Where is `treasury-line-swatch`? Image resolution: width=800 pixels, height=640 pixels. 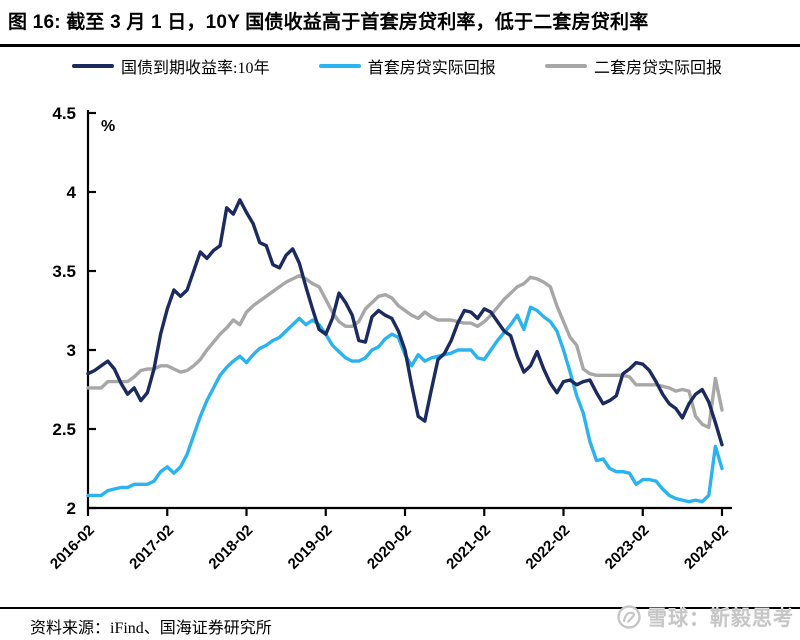 treasury-line-swatch is located at coordinates (93, 66).